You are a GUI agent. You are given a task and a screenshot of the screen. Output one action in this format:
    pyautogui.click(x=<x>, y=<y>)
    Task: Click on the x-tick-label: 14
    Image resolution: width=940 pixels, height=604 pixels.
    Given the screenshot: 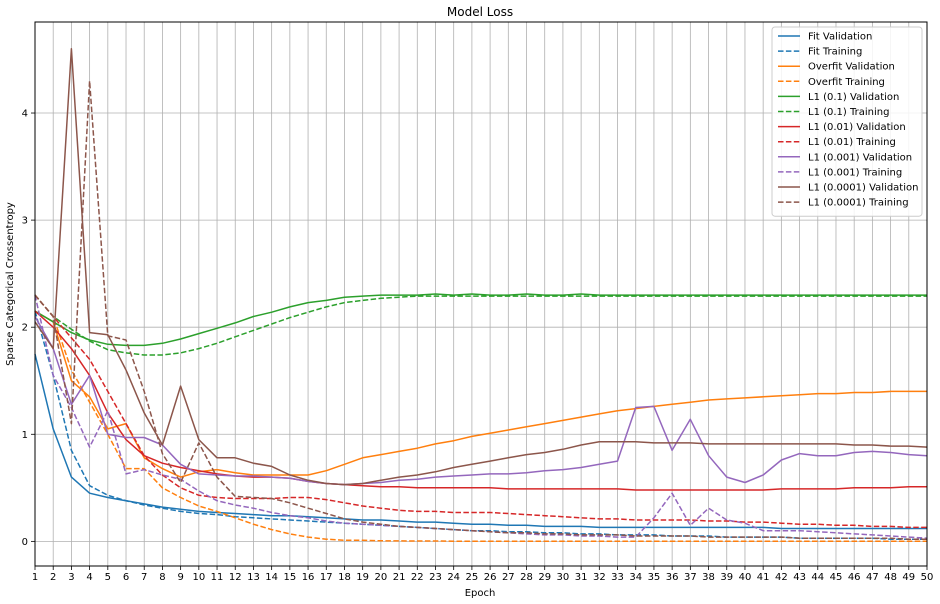 What is the action you would take?
    pyautogui.click(x=271, y=577)
    